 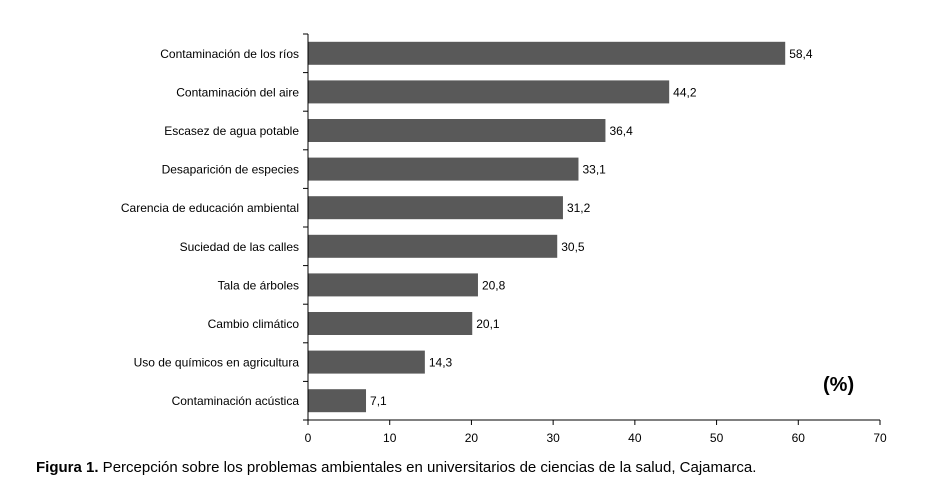 I want to click on bar-value-label: 30,5, so click(x=573, y=247).